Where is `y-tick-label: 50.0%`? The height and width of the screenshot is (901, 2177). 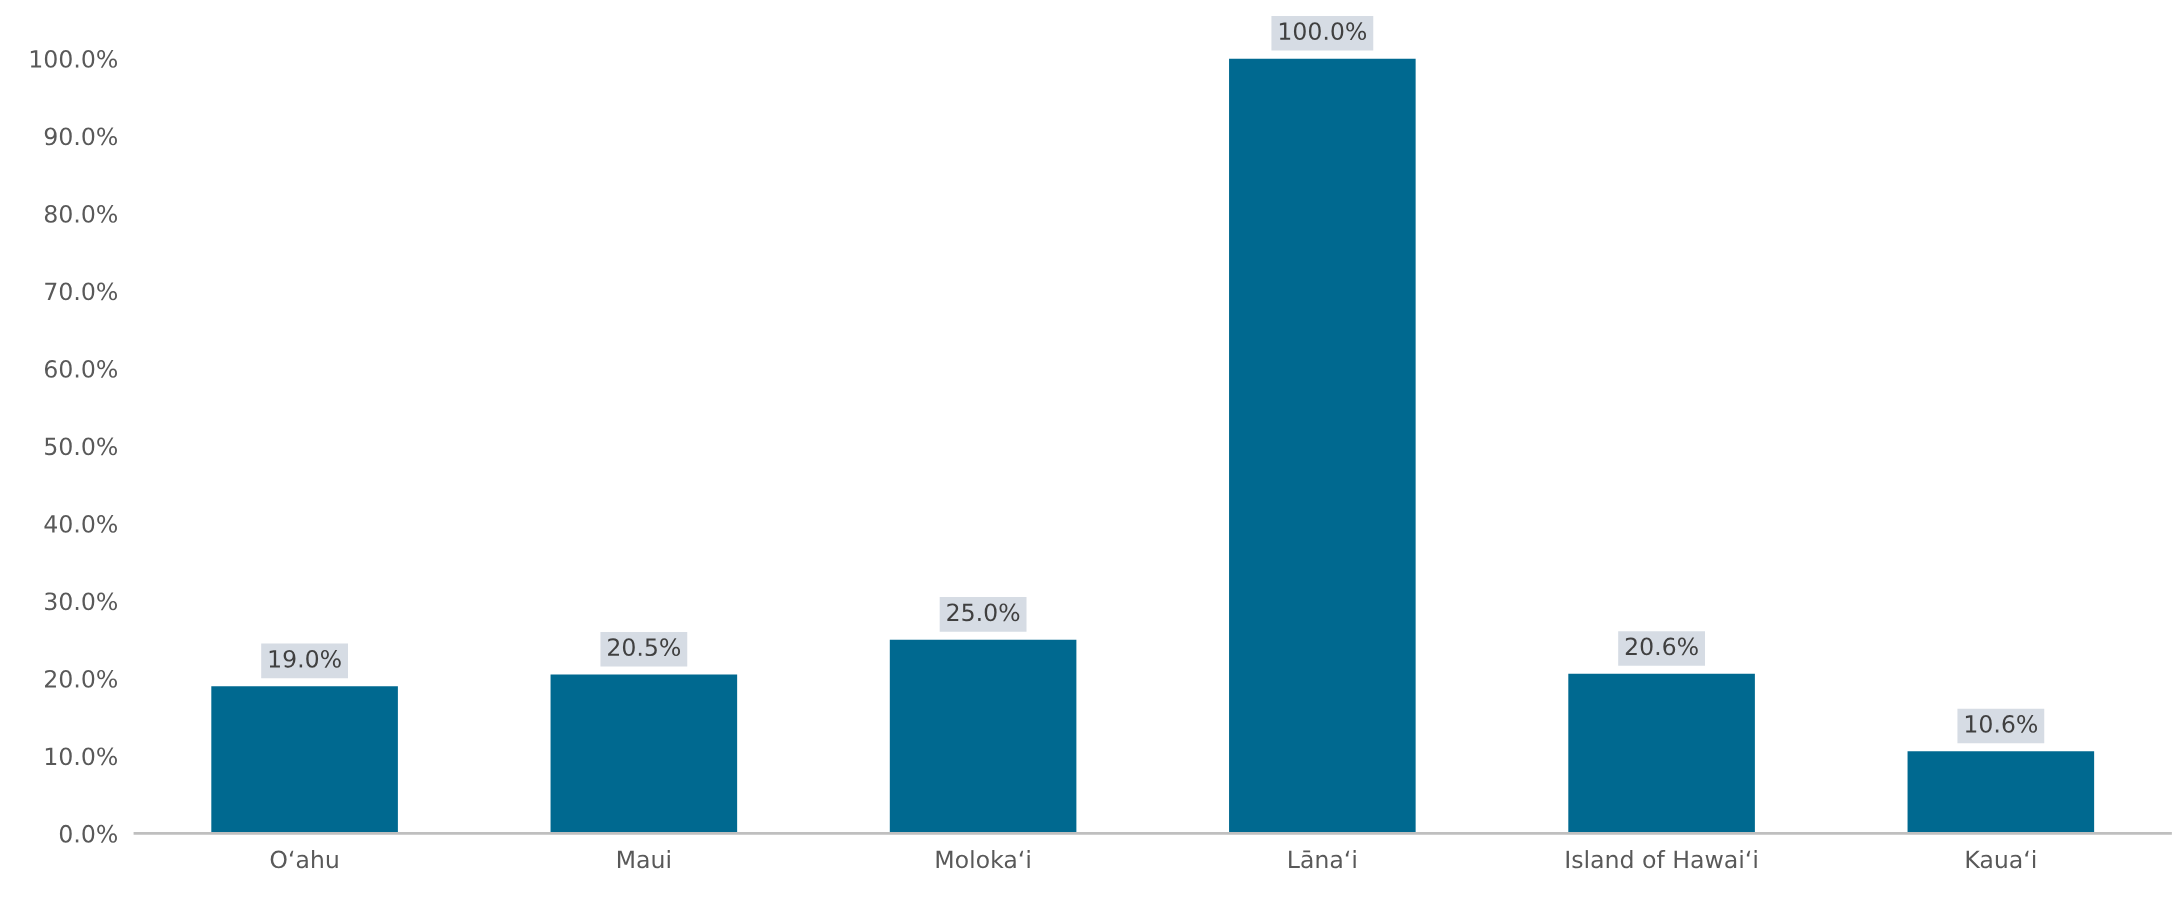 y-tick-label: 50.0% is located at coordinates (81, 446).